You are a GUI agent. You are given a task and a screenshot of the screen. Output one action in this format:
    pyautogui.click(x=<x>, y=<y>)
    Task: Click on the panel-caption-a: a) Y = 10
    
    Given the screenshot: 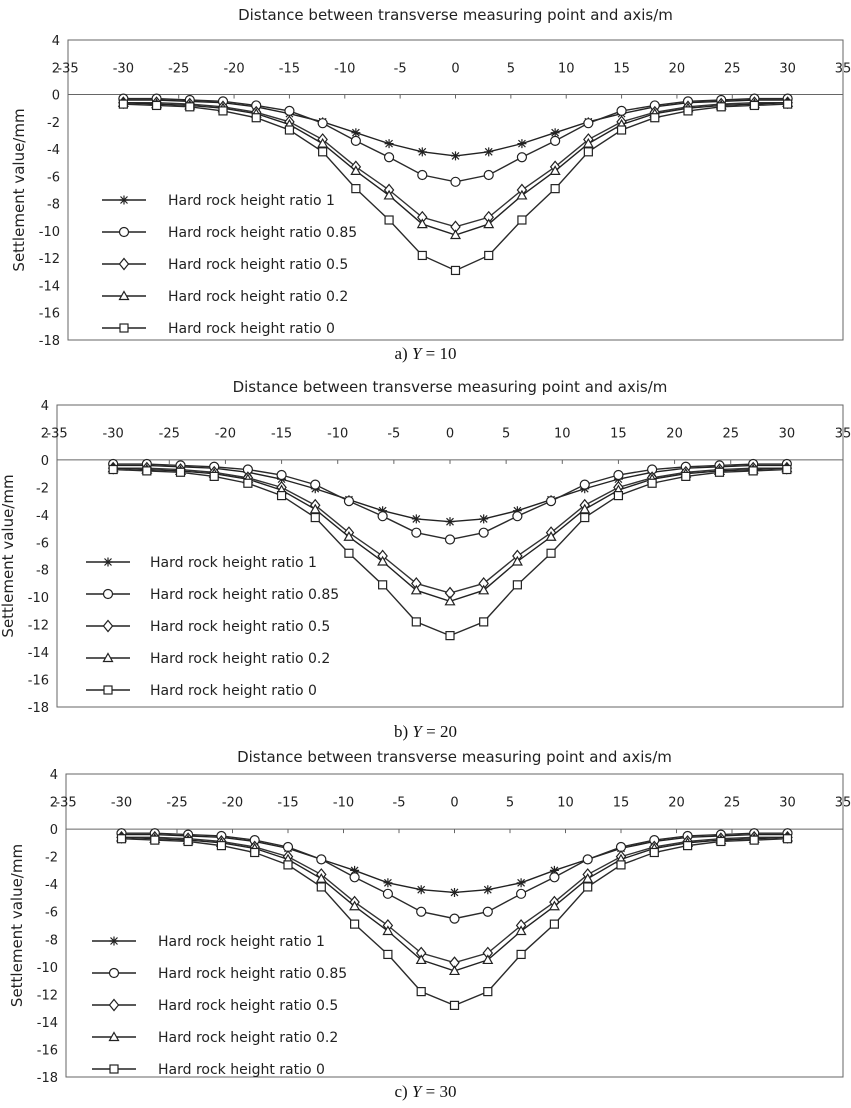 What is the action you would take?
    pyautogui.click(x=425, y=354)
    